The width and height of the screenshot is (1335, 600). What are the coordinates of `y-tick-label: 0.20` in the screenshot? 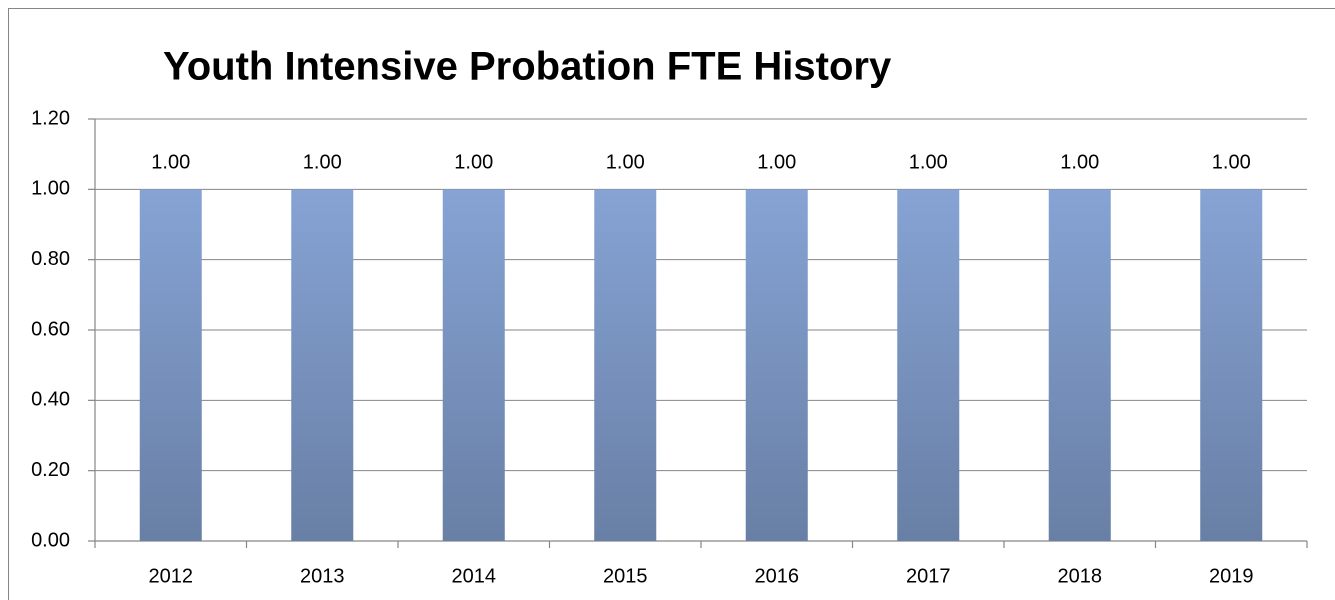 It's located at (50, 470).